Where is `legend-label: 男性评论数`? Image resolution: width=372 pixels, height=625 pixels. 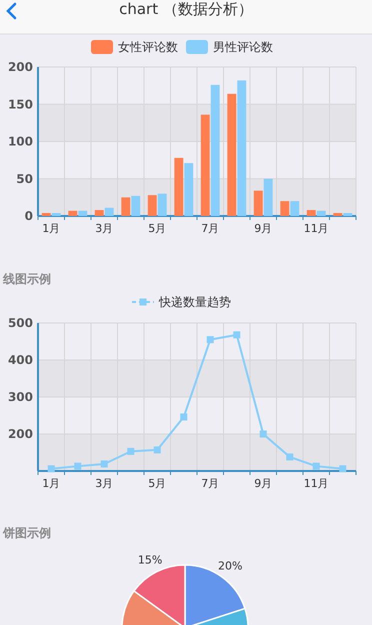 legend-label: 男性评论数 is located at coordinates (243, 47).